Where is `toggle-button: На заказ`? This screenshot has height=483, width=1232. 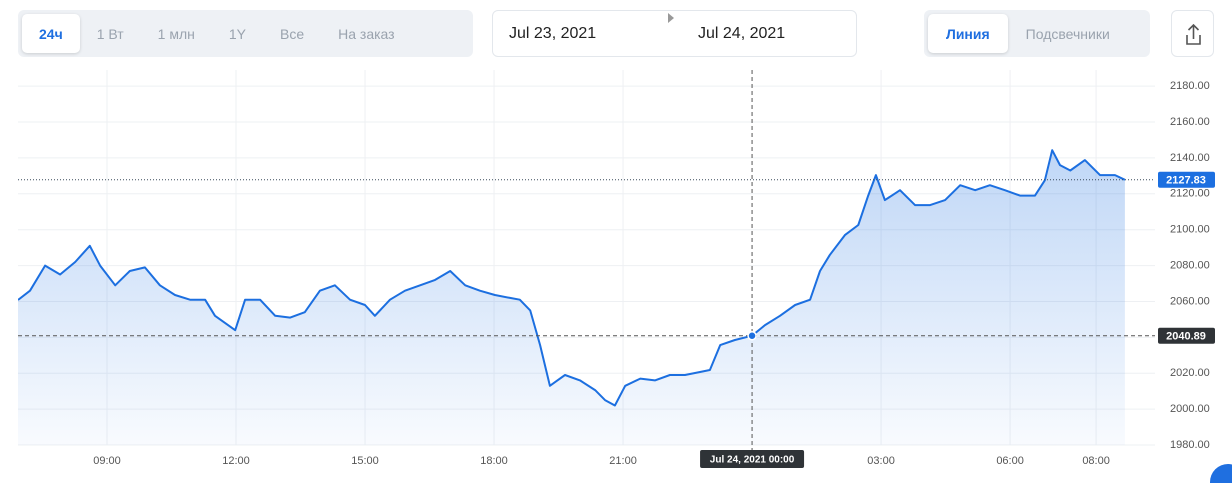 toggle-button: На заказ is located at coordinates (366, 33).